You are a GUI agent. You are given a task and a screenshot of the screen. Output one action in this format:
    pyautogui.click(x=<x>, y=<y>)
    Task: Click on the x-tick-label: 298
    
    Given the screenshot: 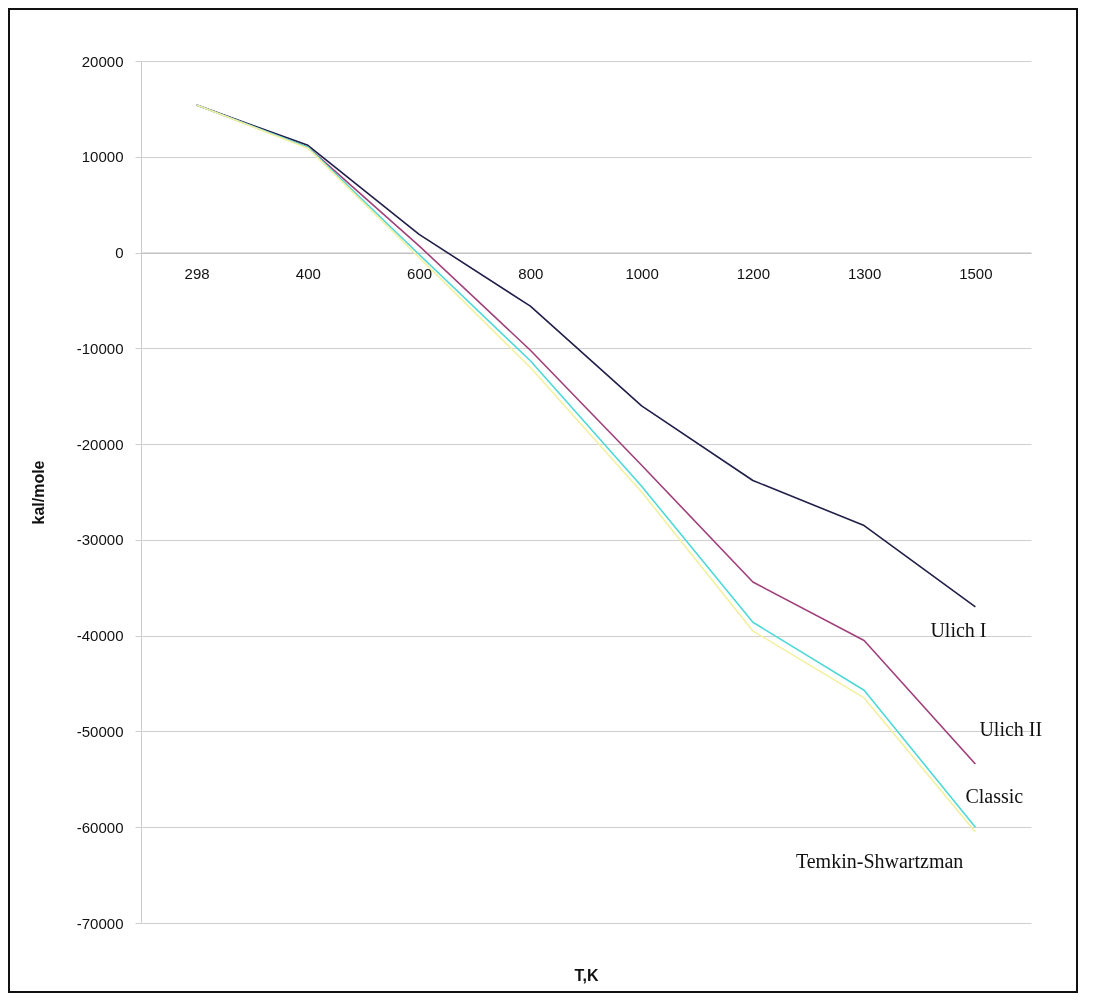 What is the action you would take?
    pyautogui.click(x=197, y=274)
    